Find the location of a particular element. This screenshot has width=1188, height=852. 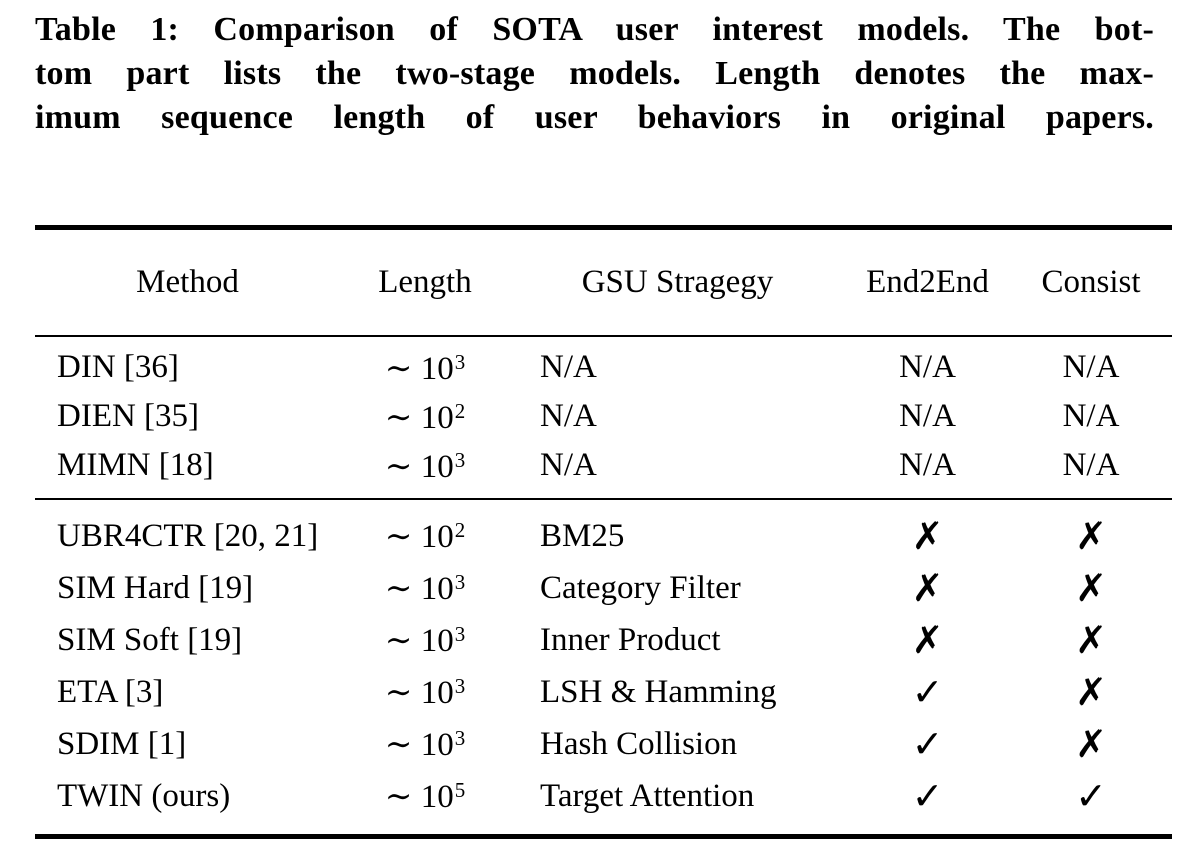

consist-header: Consist is located at coordinates (1091, 282).